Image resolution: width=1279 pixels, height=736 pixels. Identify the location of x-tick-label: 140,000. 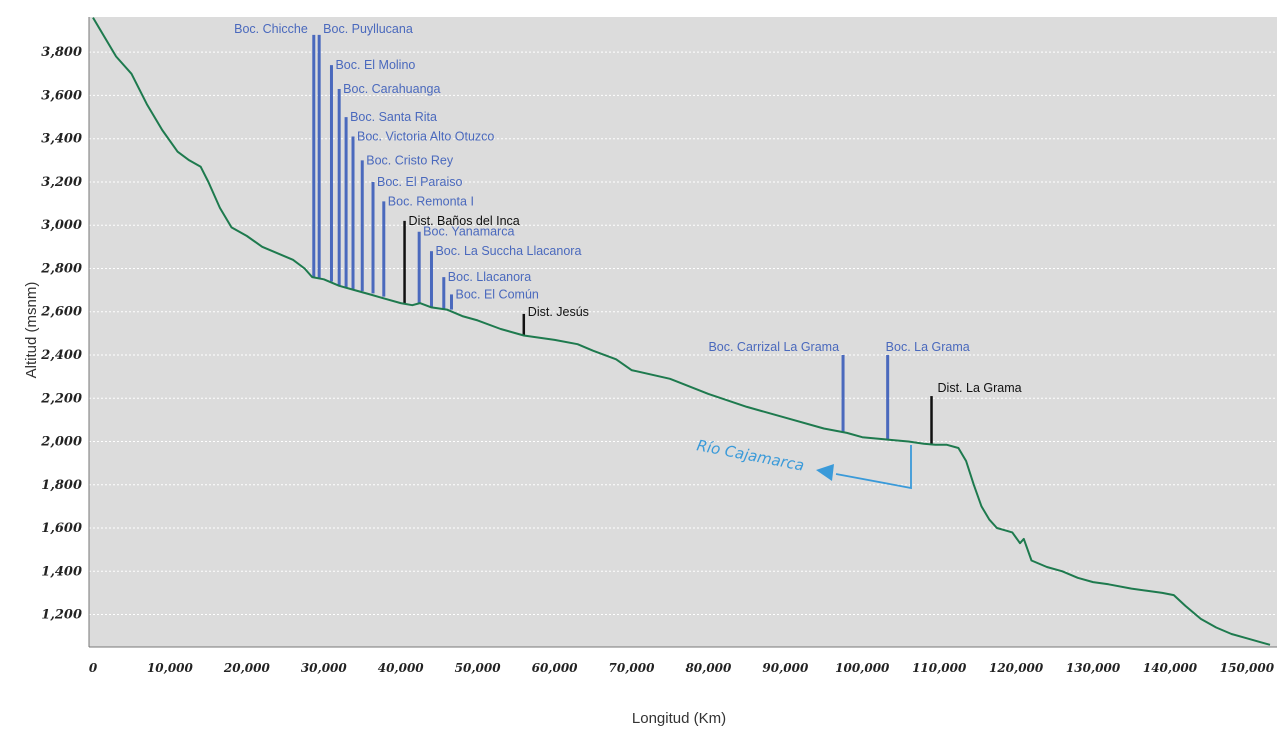
(1170, 668).